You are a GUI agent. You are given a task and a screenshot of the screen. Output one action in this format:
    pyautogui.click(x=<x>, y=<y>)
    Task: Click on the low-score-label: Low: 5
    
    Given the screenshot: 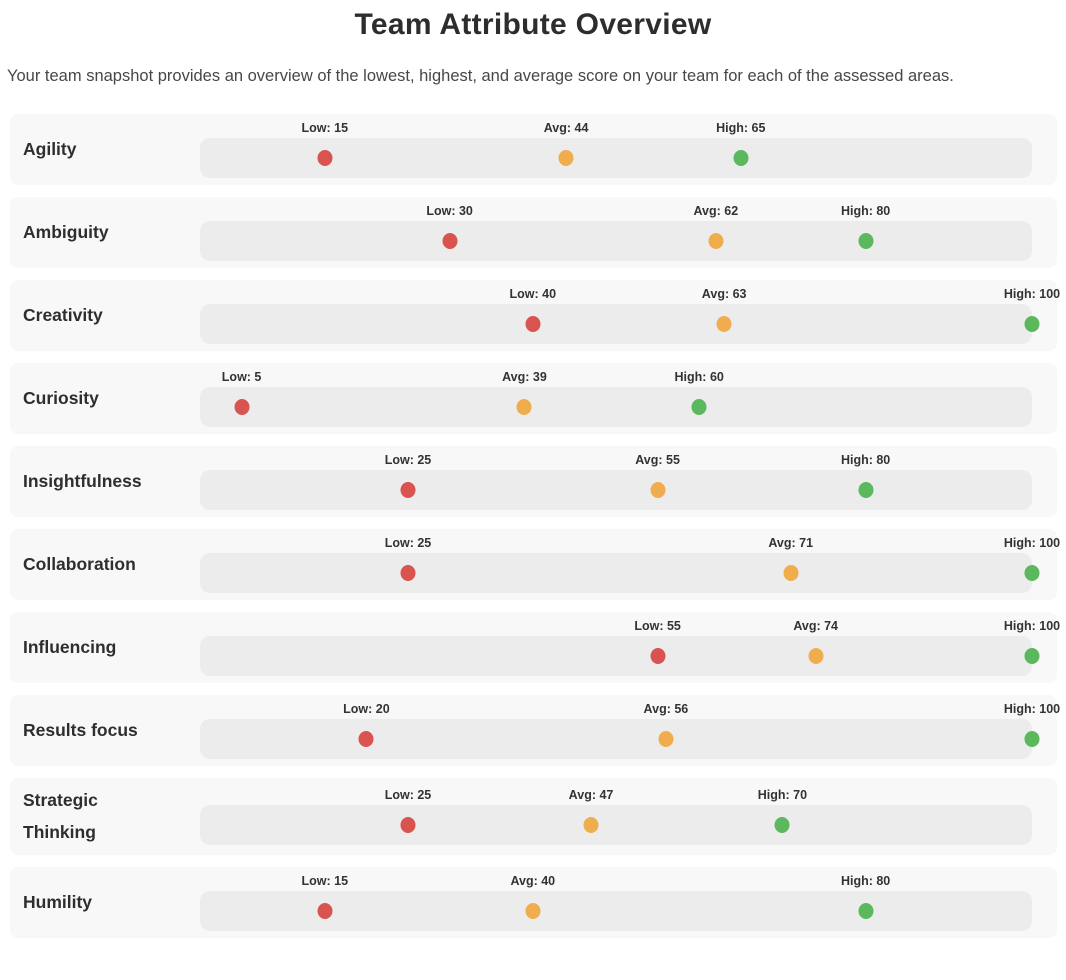 What is the action you would take?
    pyautogui.click(x=241, y=377)
    